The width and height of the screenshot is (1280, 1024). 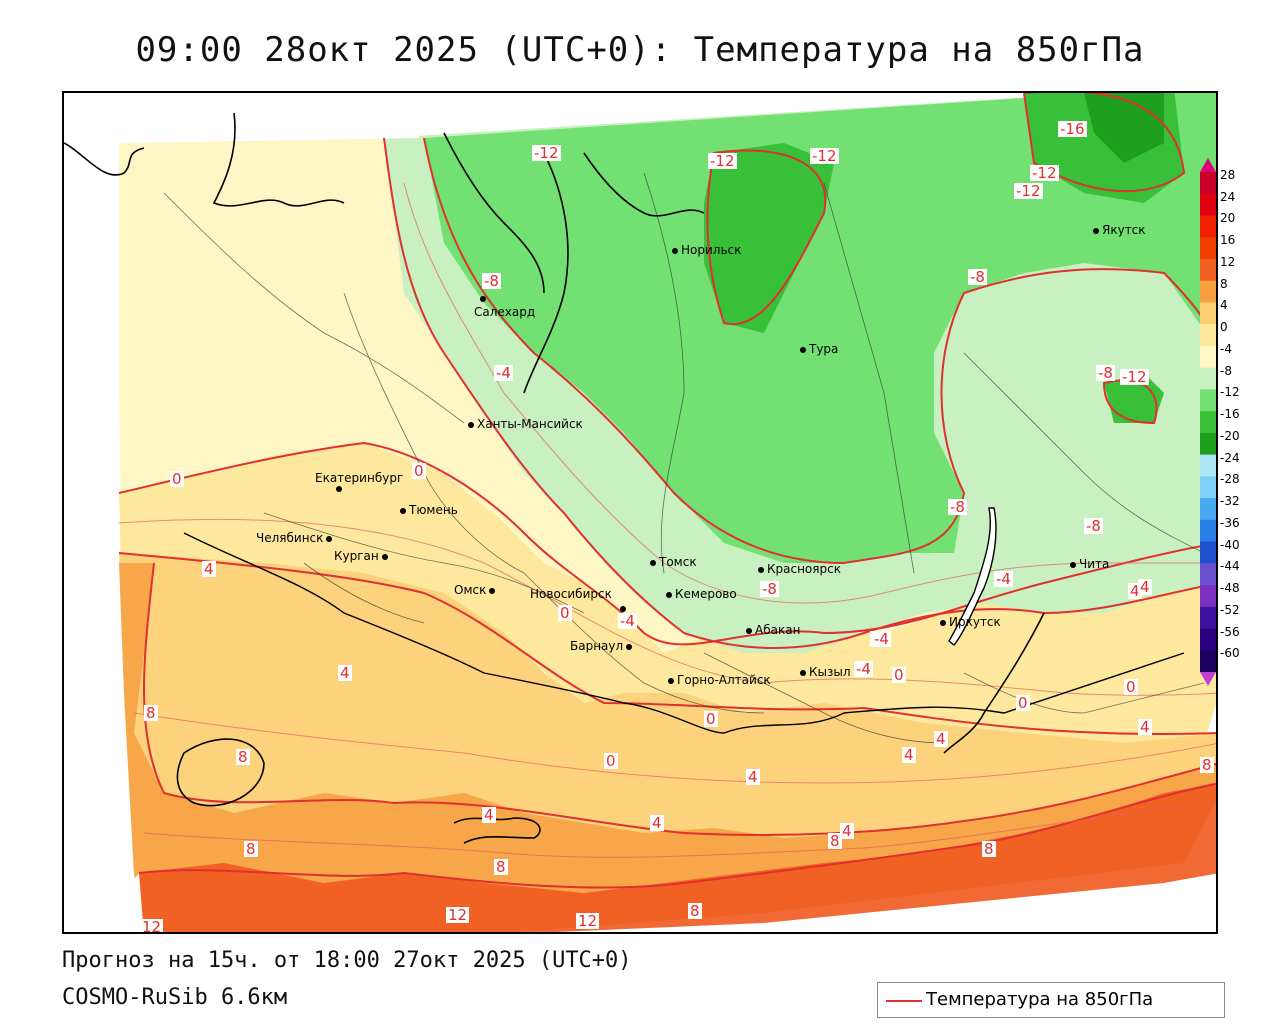 I want to click on city-kemerovo: Кемерово, so click(x=701, y=594).